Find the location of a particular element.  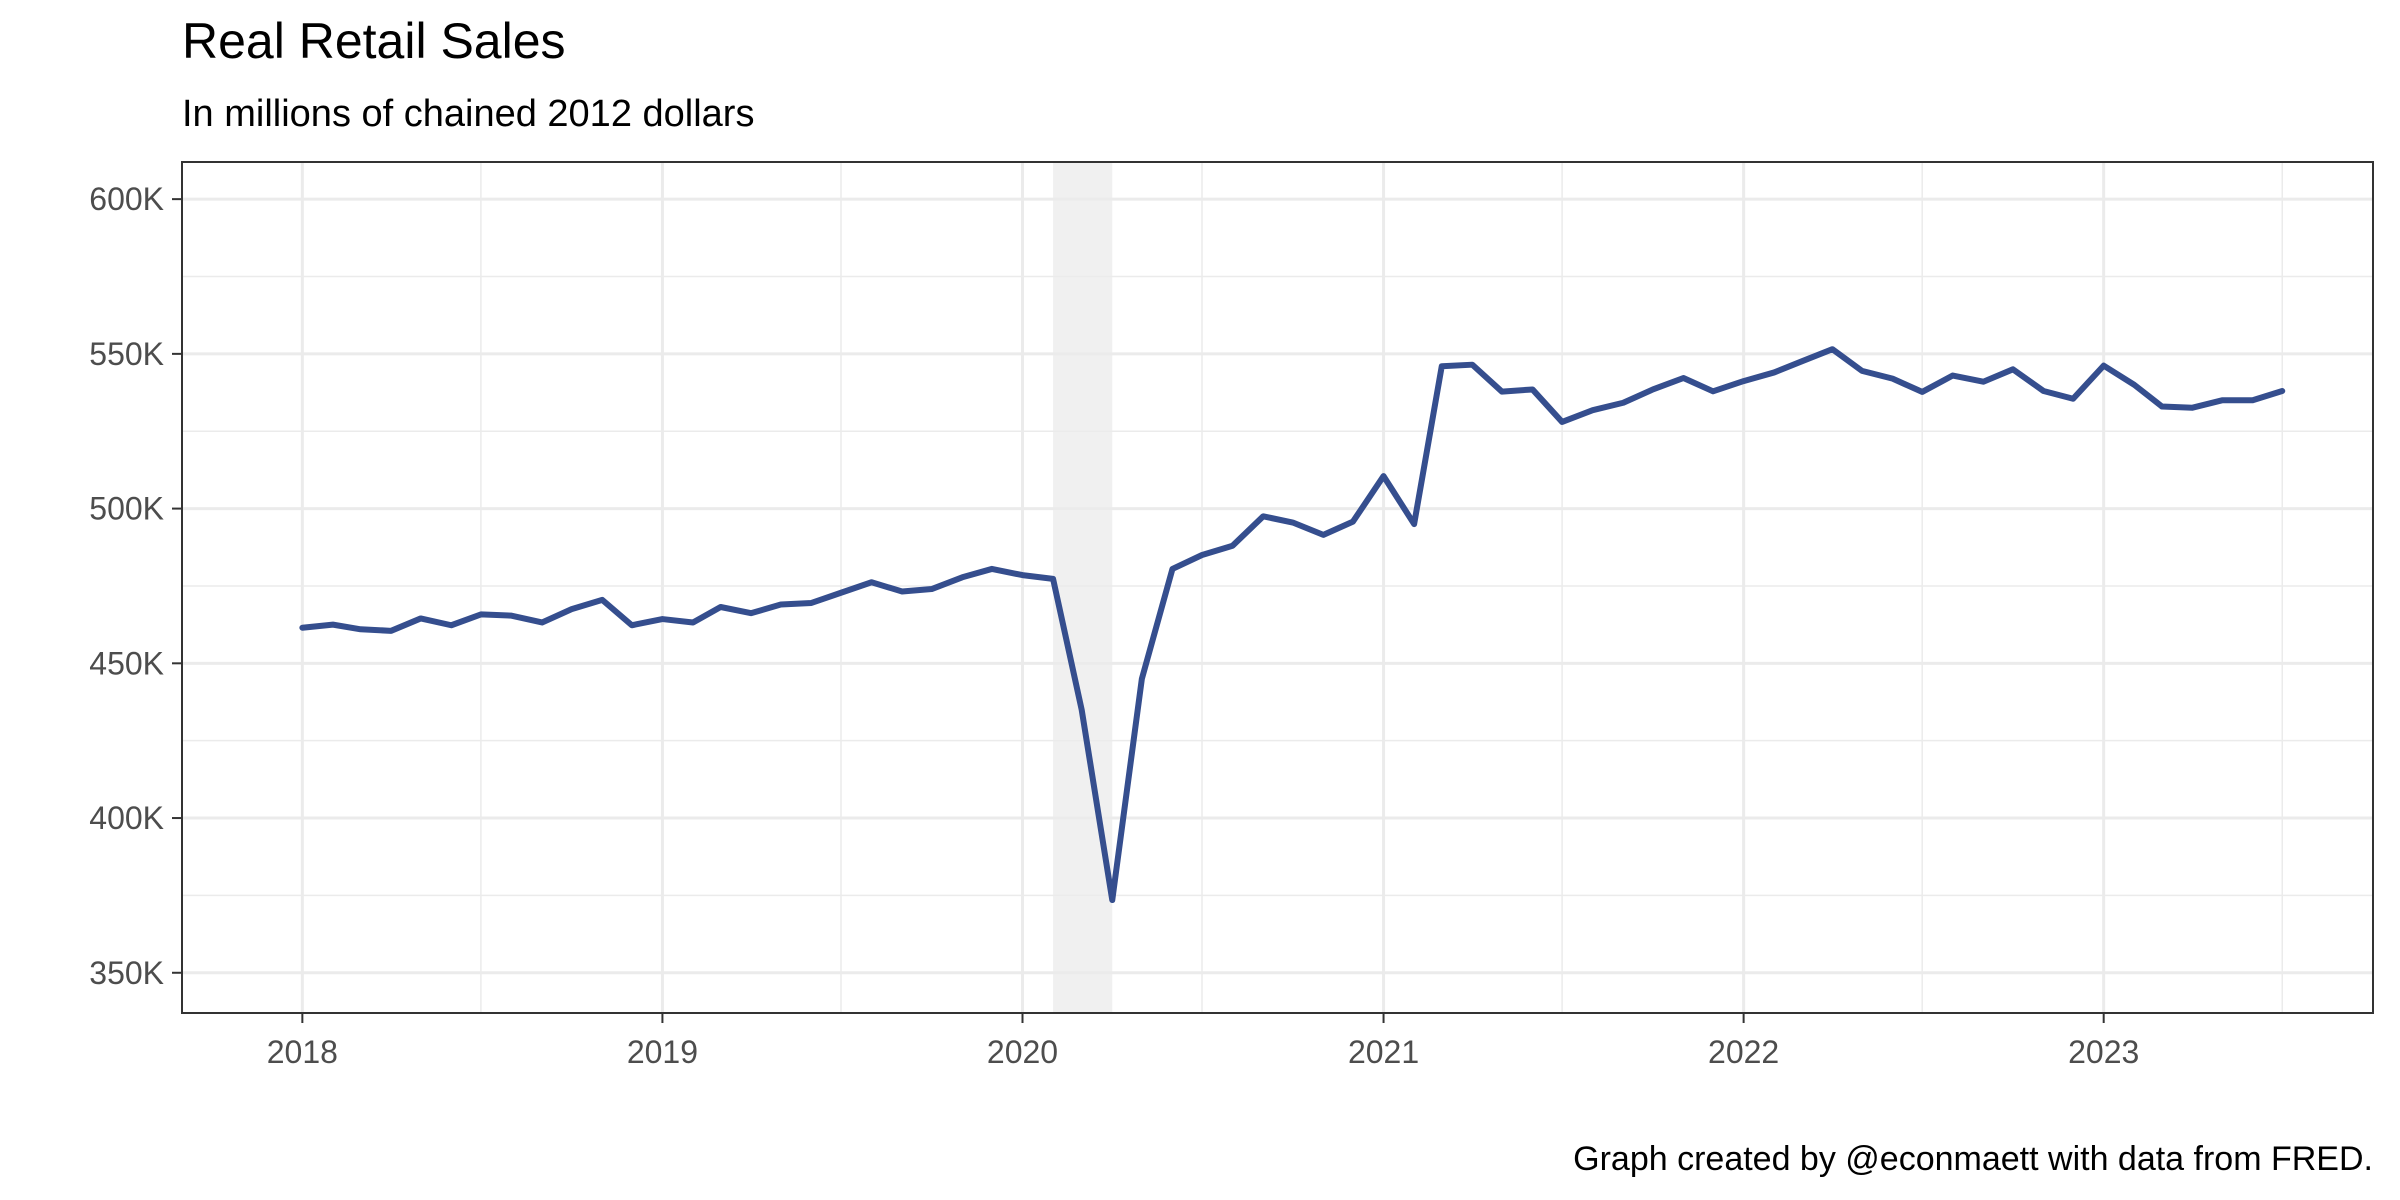

recession-shading is located at coordinates (1083, 587).